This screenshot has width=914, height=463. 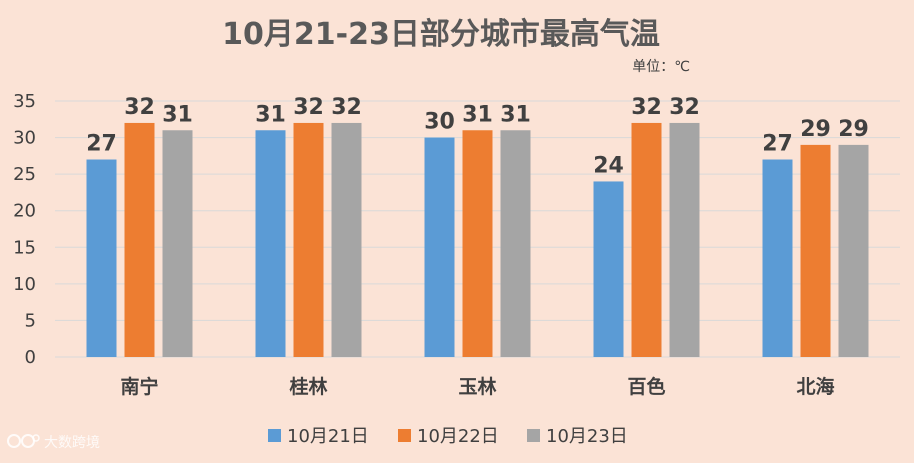 What do you see at coordinates (328, 436) in the screenshot?
I see `legend-label: 10月21日` at bounding box center [328, 436].